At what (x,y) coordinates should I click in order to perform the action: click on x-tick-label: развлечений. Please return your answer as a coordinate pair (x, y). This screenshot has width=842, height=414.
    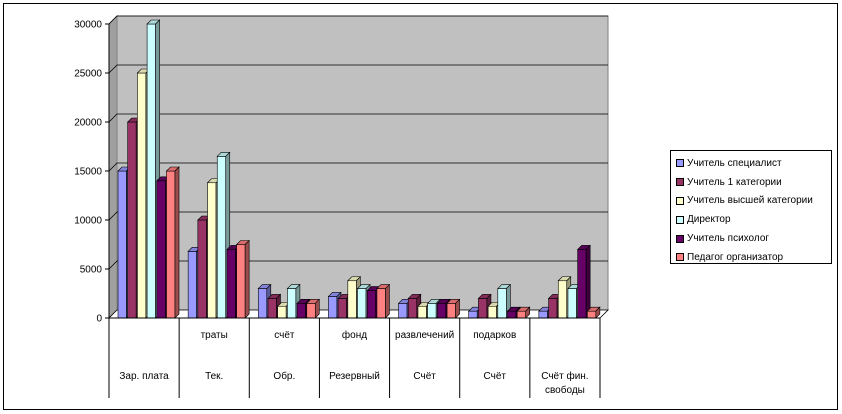
    Looking at the image, I should click on (424, 335).